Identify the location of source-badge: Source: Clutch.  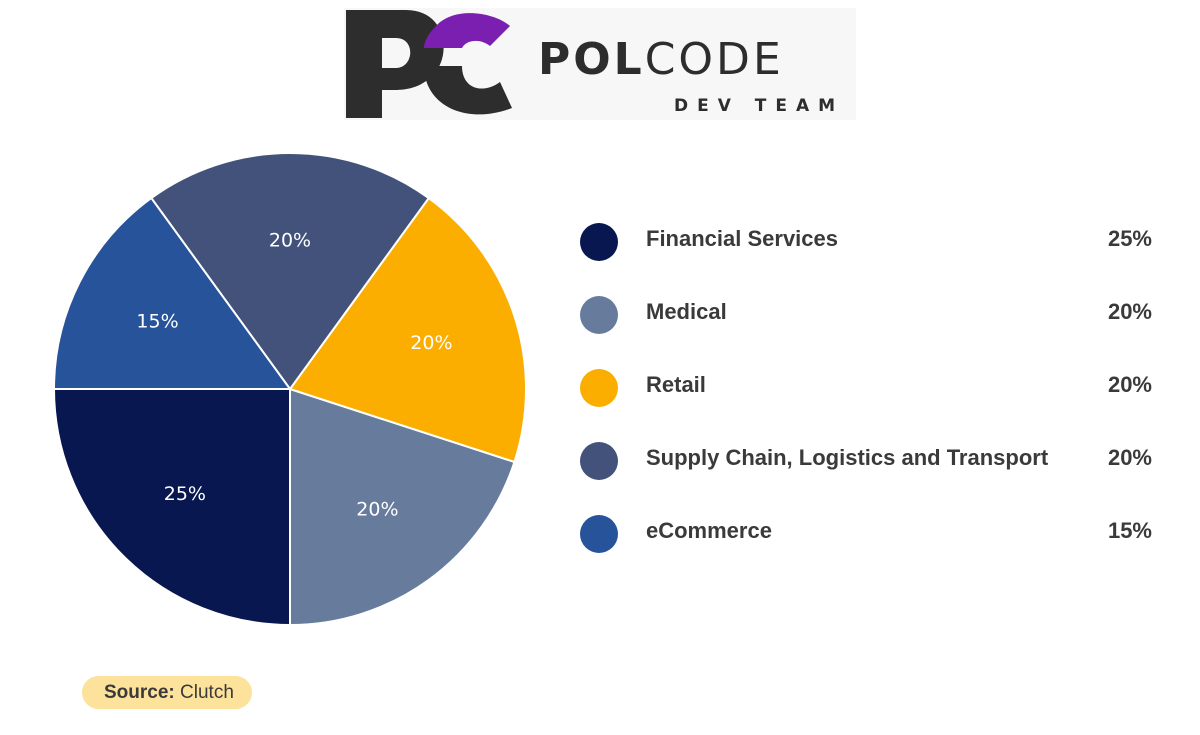
(167, 692).